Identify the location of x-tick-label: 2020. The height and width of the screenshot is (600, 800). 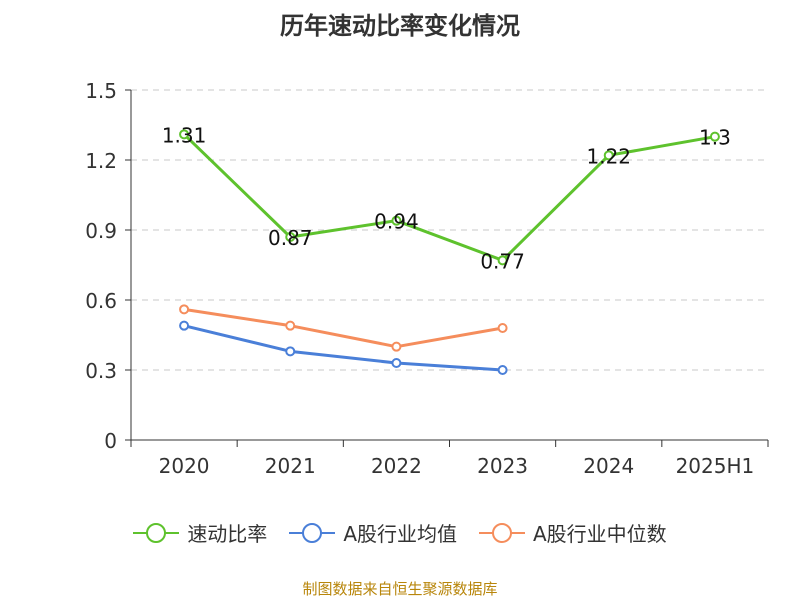
(184, 466).